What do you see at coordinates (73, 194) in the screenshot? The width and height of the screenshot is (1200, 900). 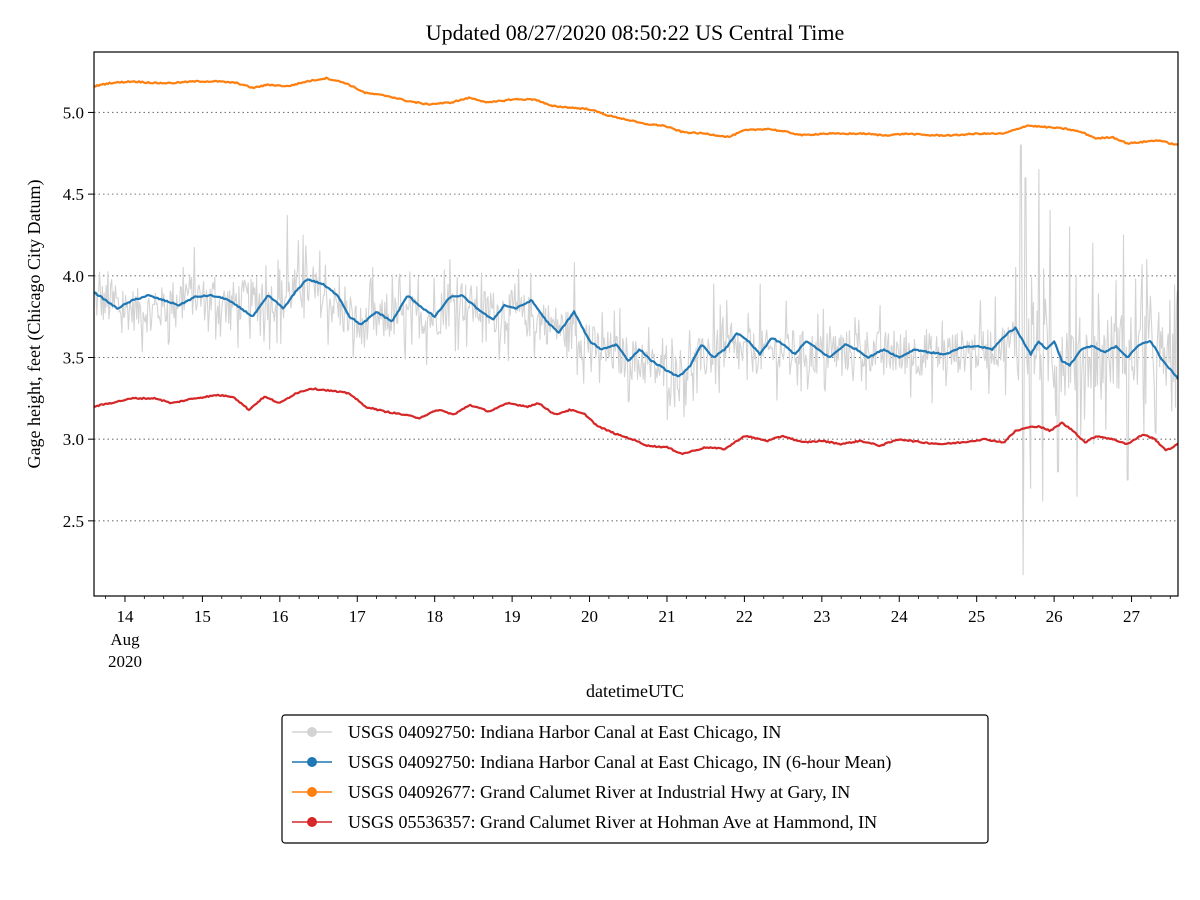 I see `y-tick-label: 4.5` at bounding box center [73, 194].